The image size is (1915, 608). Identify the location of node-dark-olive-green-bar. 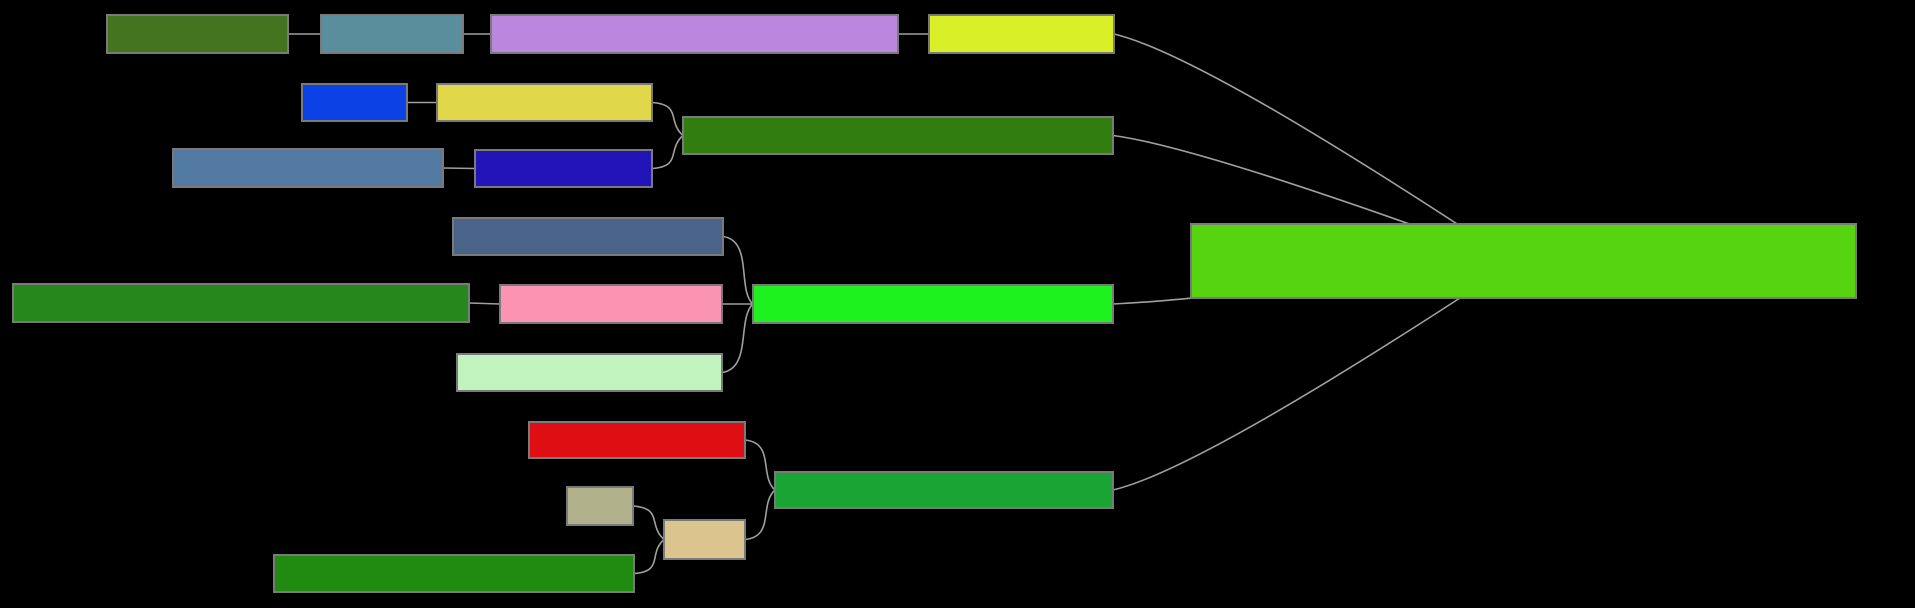
(197, 34).